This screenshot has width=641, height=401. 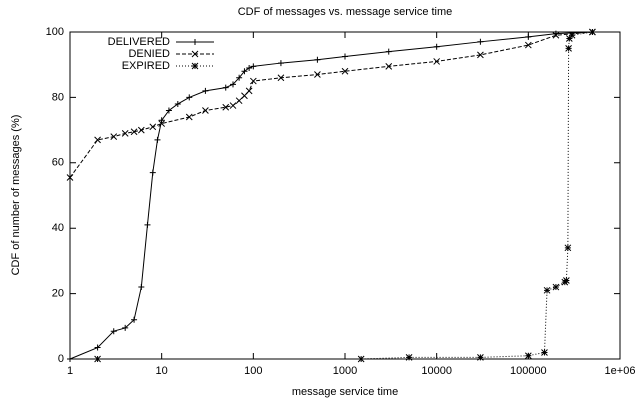 I want to click on chart-title: CDF of messages vs. message service time, so click(x=345, y=12).